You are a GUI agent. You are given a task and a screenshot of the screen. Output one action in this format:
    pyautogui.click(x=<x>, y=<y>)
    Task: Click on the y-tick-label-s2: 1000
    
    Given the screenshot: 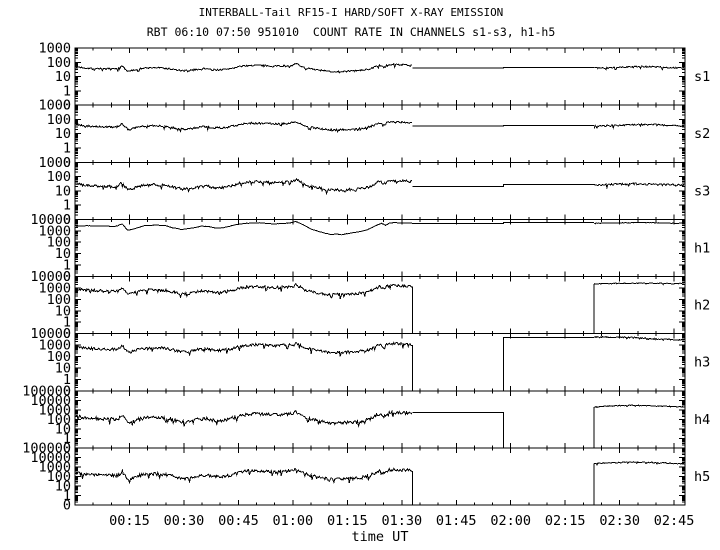 What is the action you would take?
    pyautogui.click(x=54, y=106)
    